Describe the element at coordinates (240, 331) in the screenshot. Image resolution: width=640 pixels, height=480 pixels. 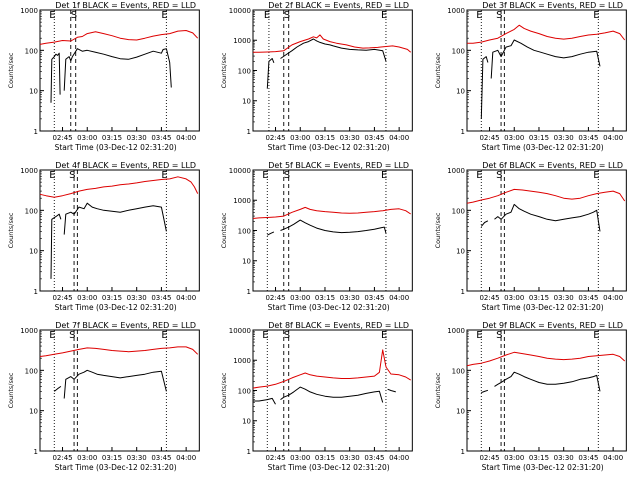
I see `y-tick-label: 10000` at that location.